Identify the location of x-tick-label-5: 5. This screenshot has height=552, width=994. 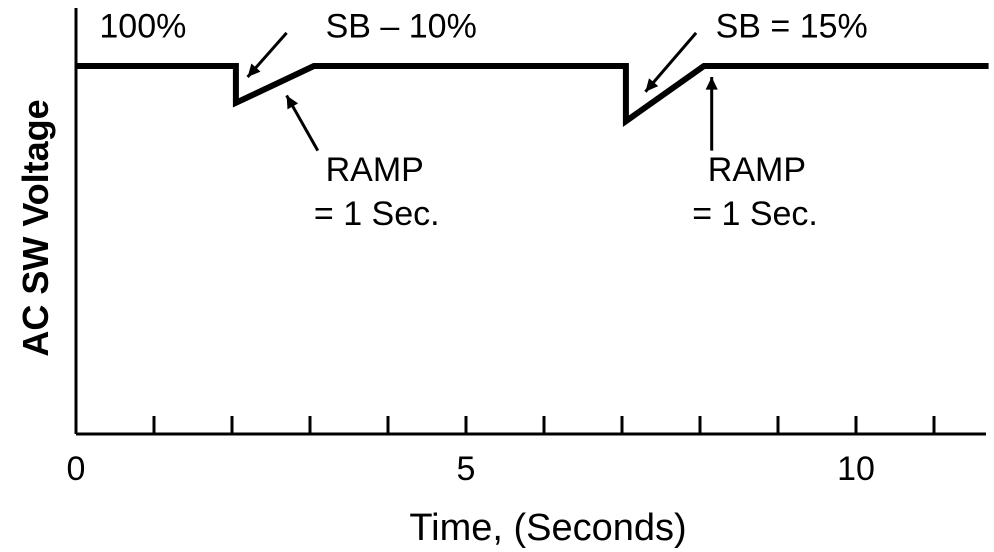
(466, 469).